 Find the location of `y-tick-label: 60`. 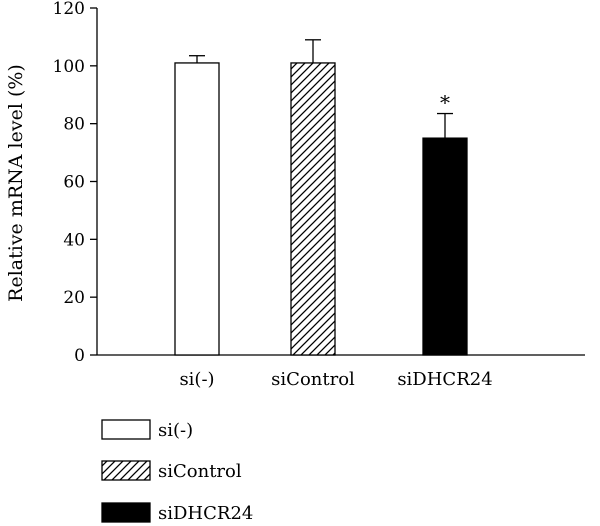

y-tick-label: 60 is located at coordinates (74, 183).